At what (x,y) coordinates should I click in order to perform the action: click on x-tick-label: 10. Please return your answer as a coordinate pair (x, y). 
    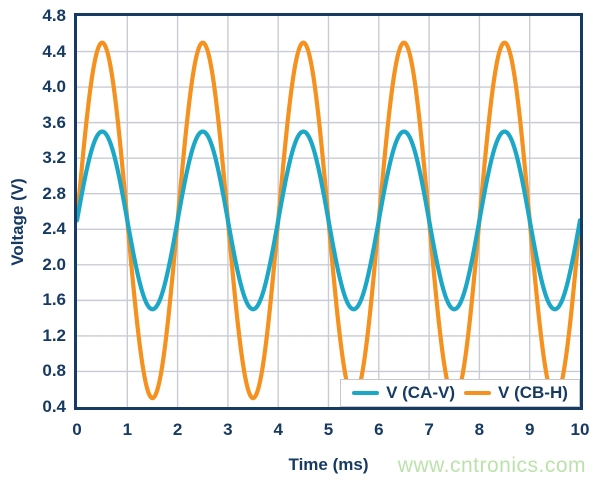
    Looking at the image, I should click on (580, 429).